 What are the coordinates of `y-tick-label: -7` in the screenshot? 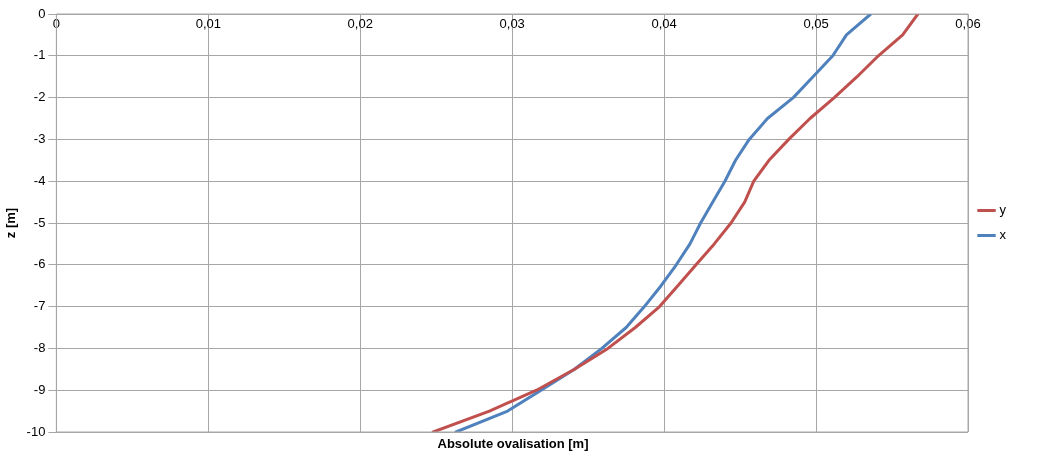 It's located at (39, 306).